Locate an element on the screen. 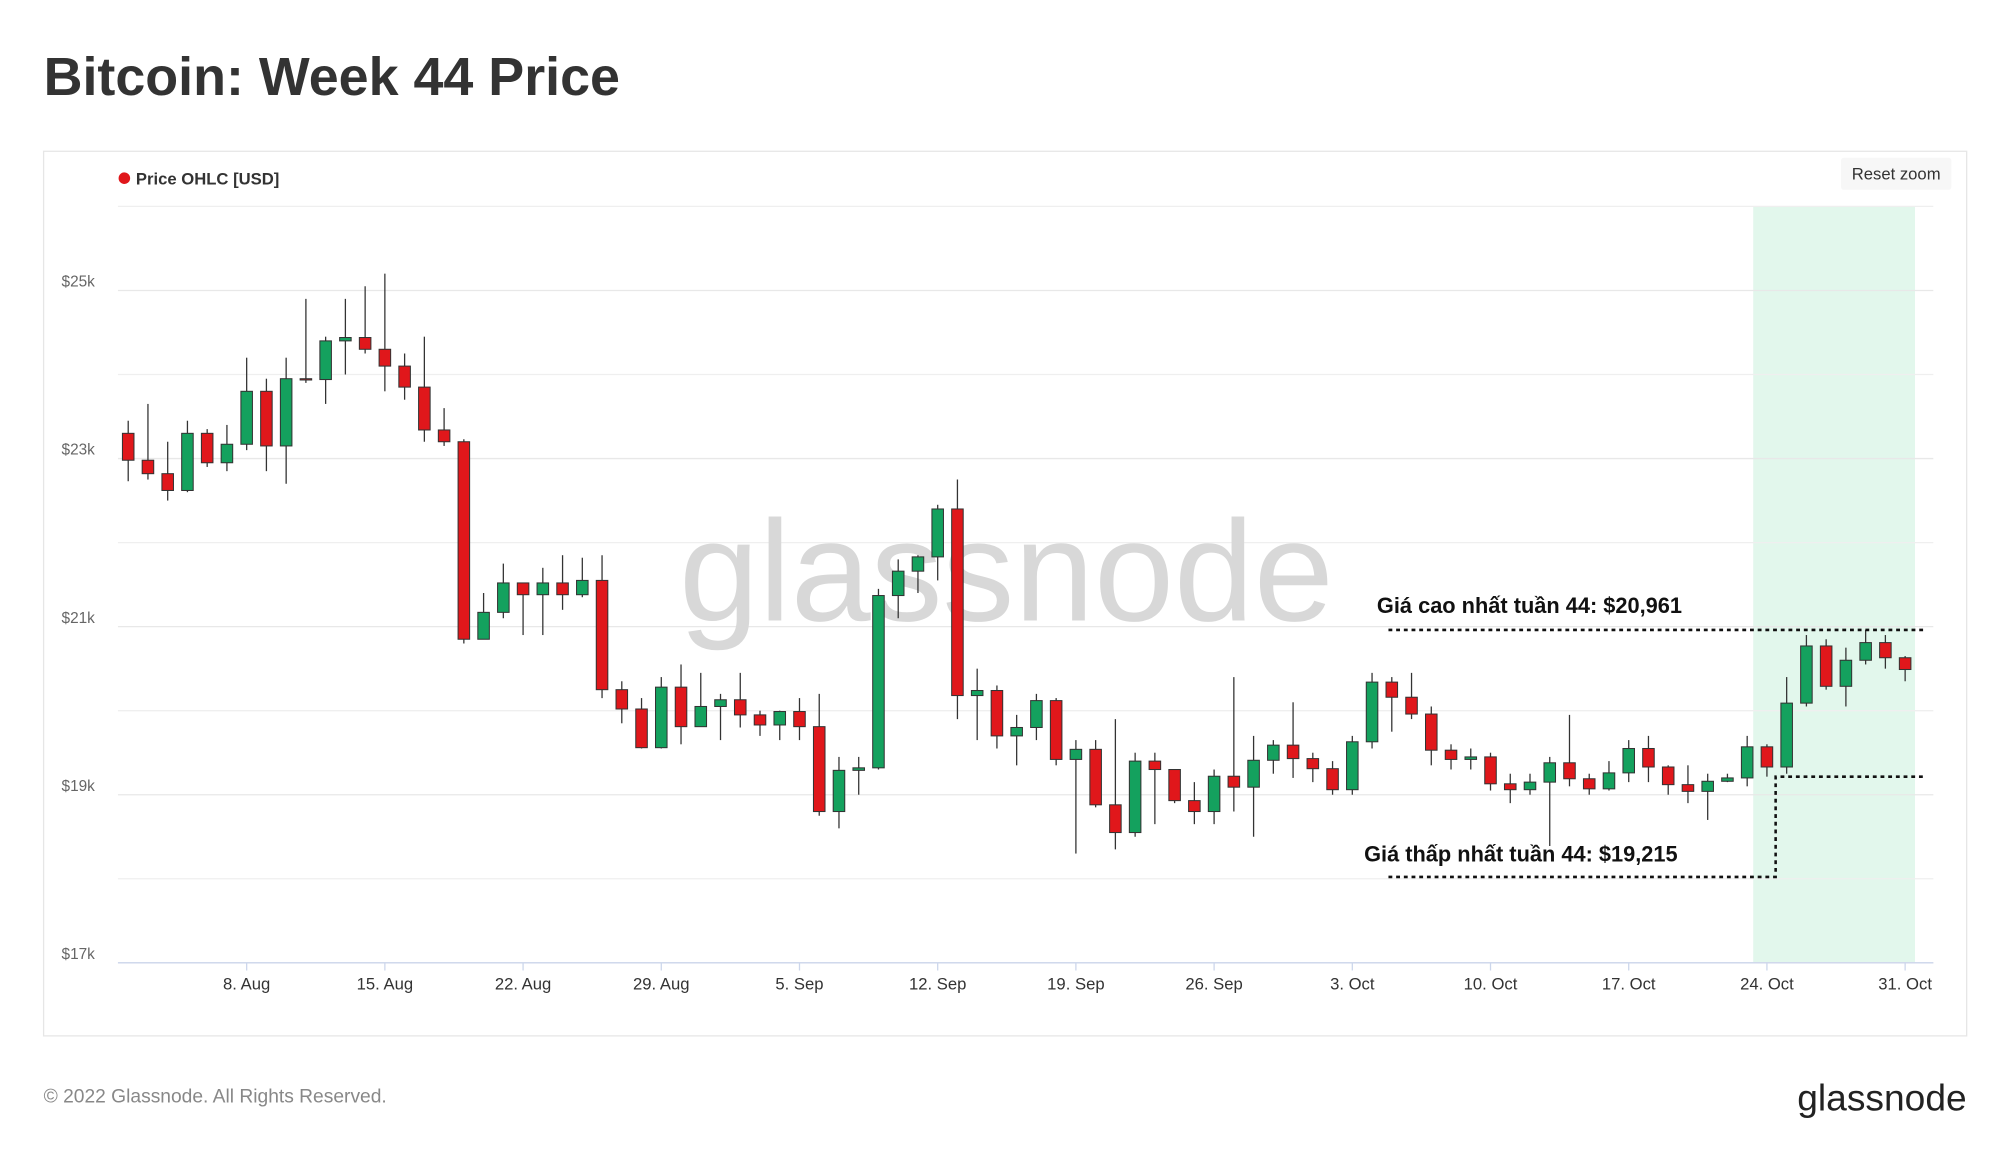 The image size is (2000, 1152). x-tick-label: 3. Oct is located at coordinates (1352, 984).